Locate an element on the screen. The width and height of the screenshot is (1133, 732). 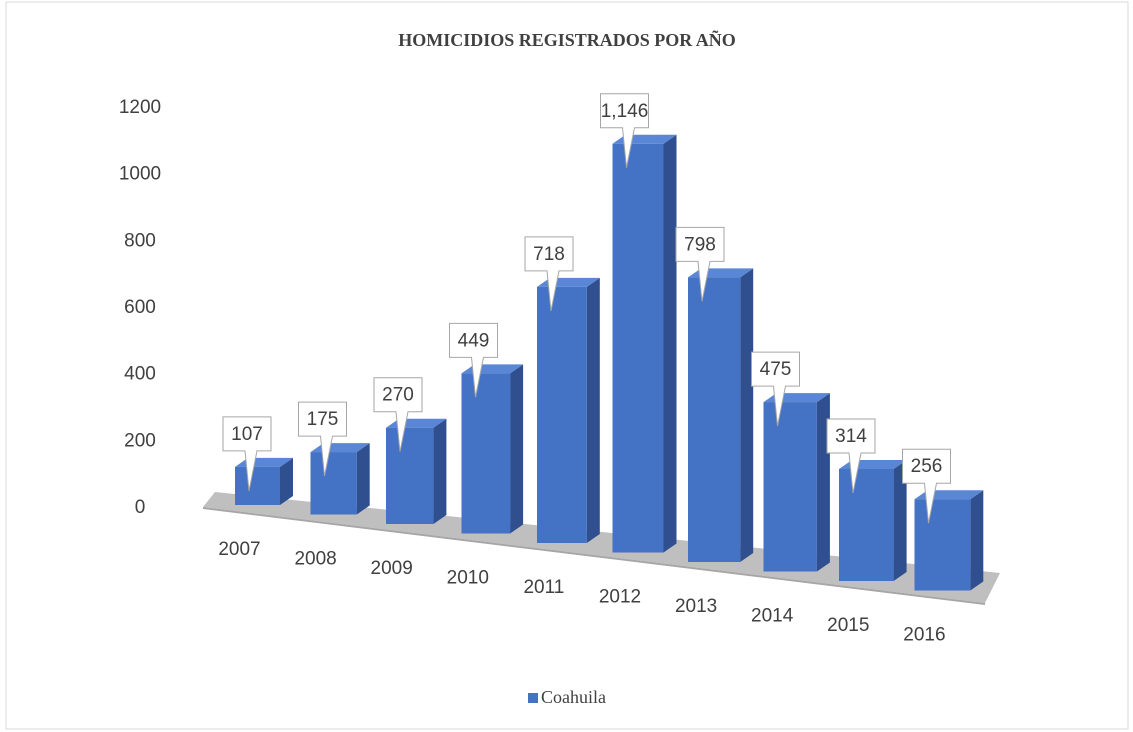
data-label: 314 is located at coordinates (851, 436).